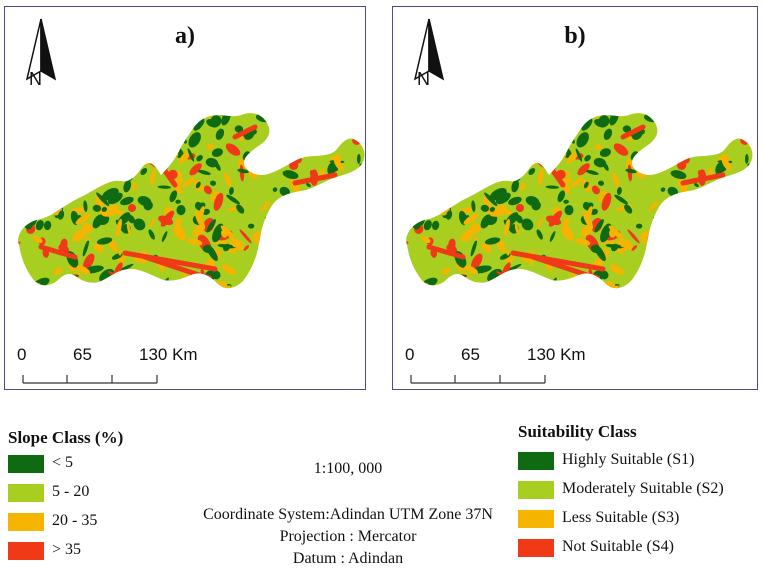 Image resolution: width=764 pixels, height=572 pixels. I want to click on slope-label-2: 5 - 20, so click(71, 491).